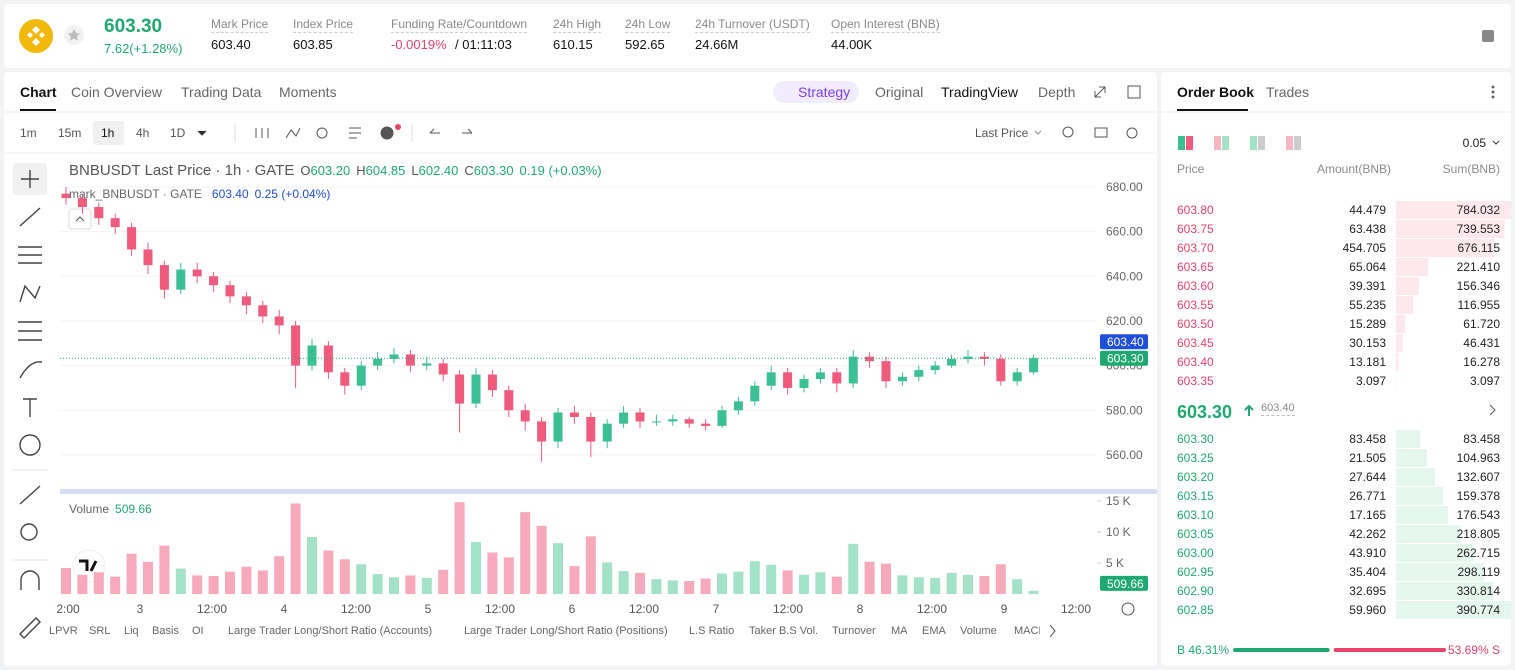 Image resolution: width=1515 pixels, height=670 pixels. Describe the element at coordinates (1128, 609) in the screenshot. I see `settings-icon` at that location.